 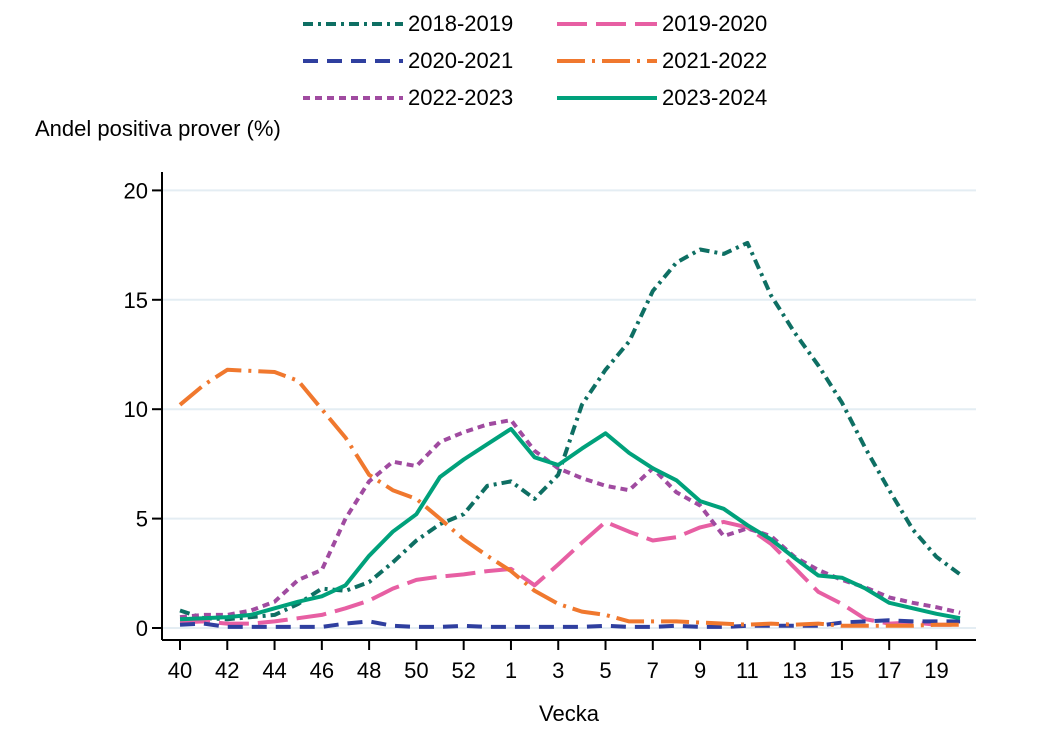 I want to click on x-tick-label: 1, so click(x=511, y=670).